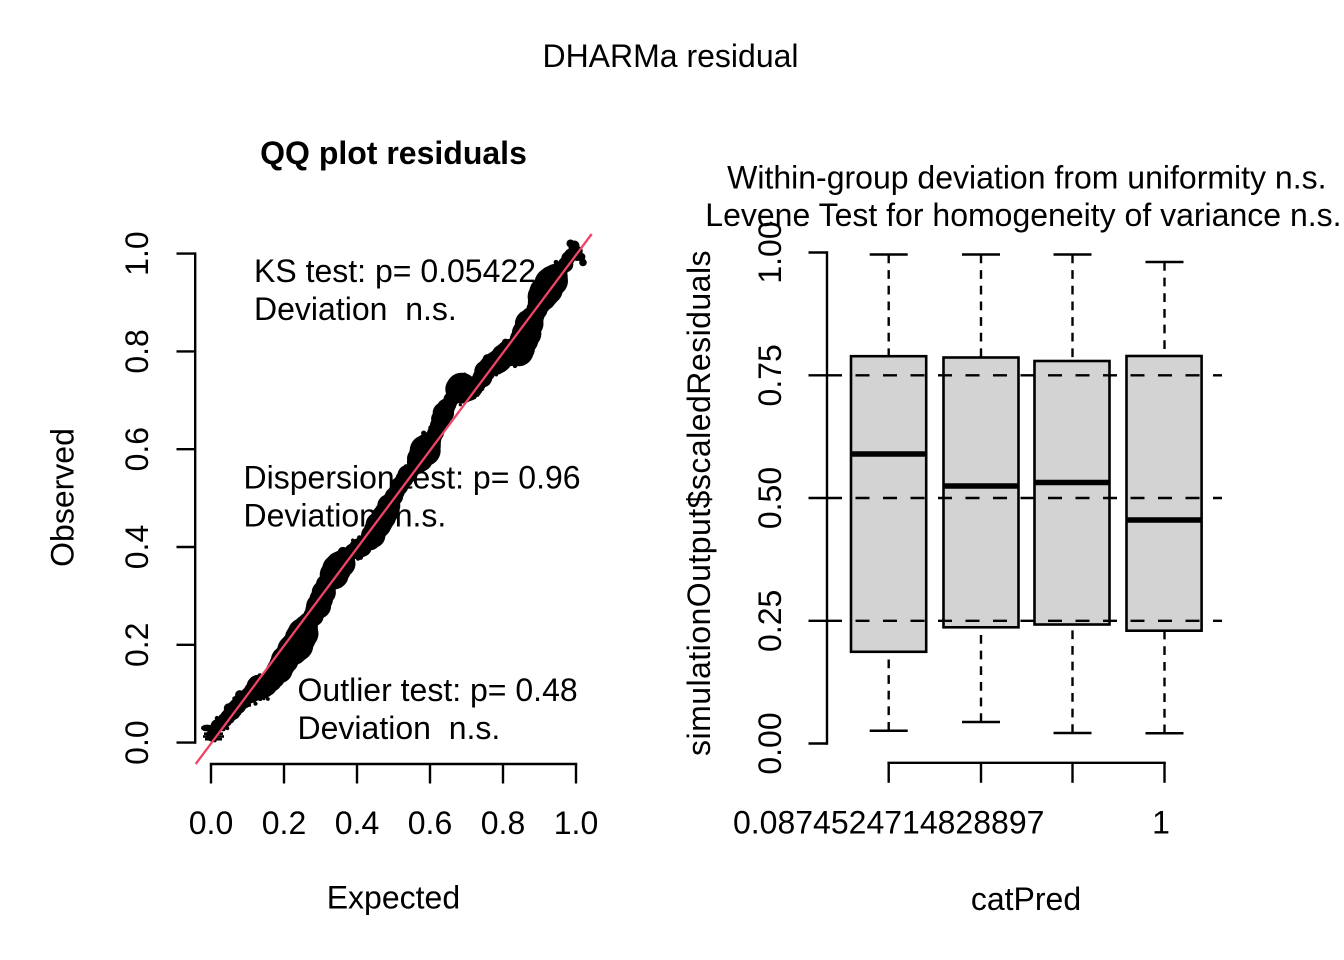 This screenshot has height=960, width=1344. What do you see at coordinates (770, 743) in the screenshot?
I see `svg-text: 0.00` at bounding box center [770, 743].